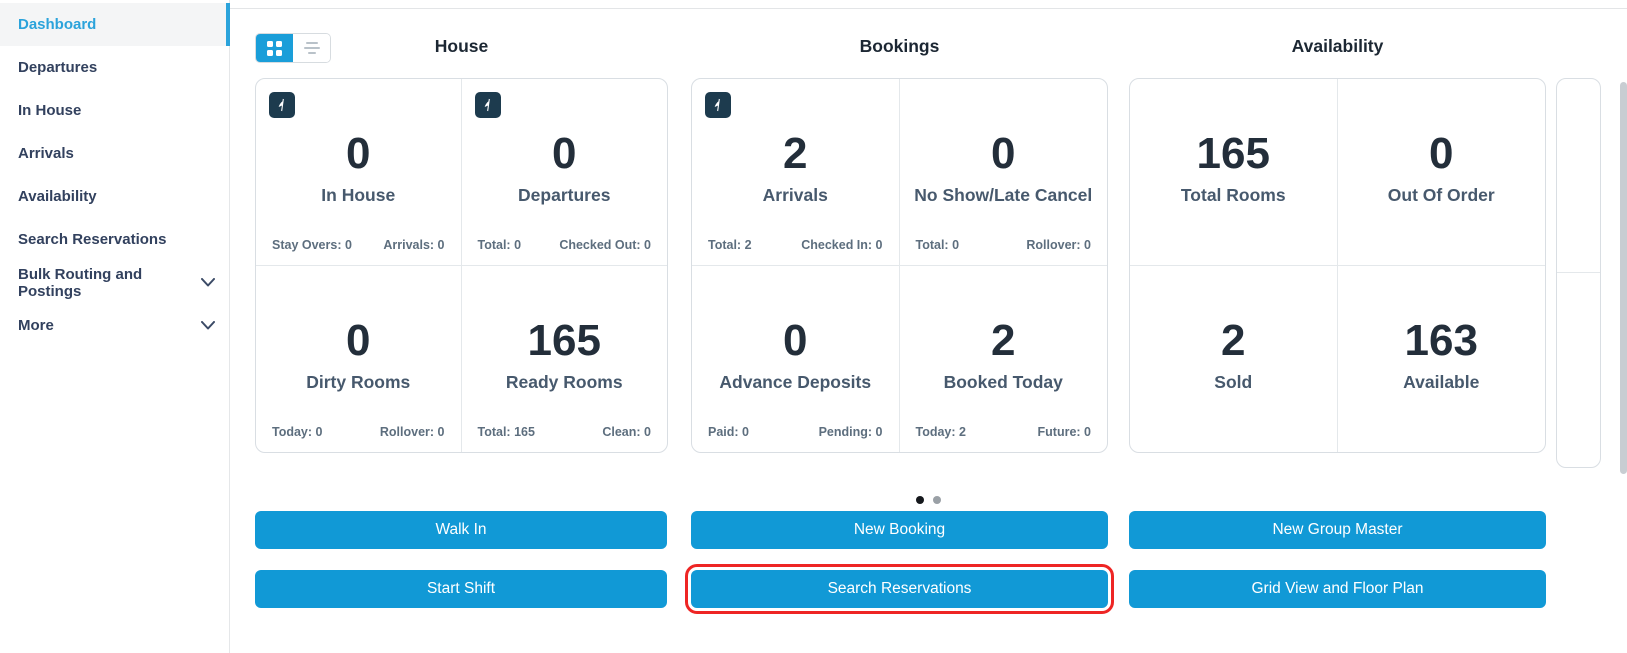 Image resolution: width=1627 pixels, height=653 pixels. Describe the element at coordinates (58, 67) in the screenshot. I see `sidebar-item-label: Departures` at that location.